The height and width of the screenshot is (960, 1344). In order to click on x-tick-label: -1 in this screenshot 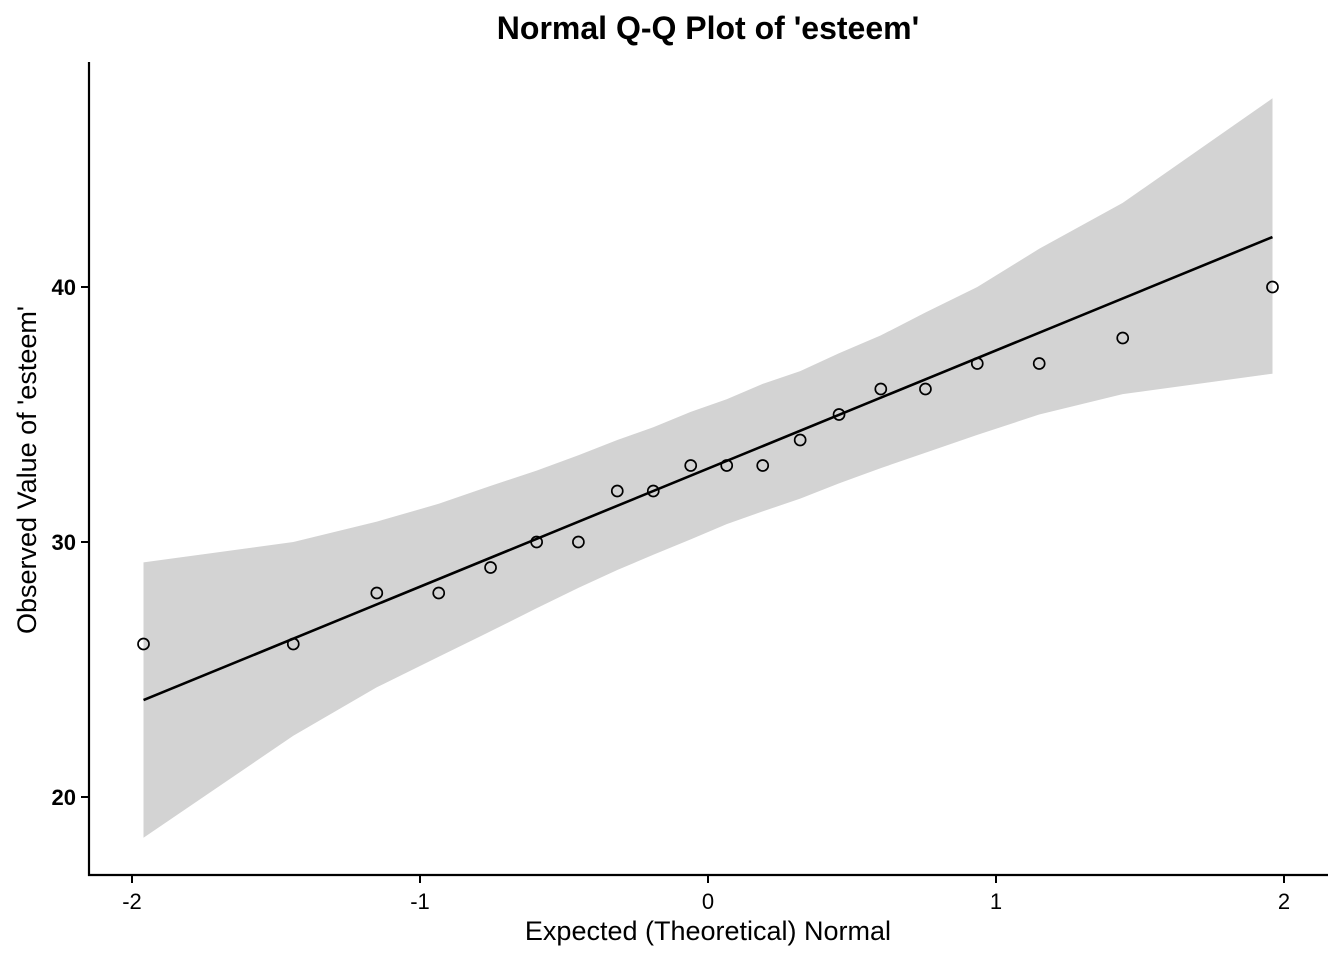, I will do `click(420, 901)`.